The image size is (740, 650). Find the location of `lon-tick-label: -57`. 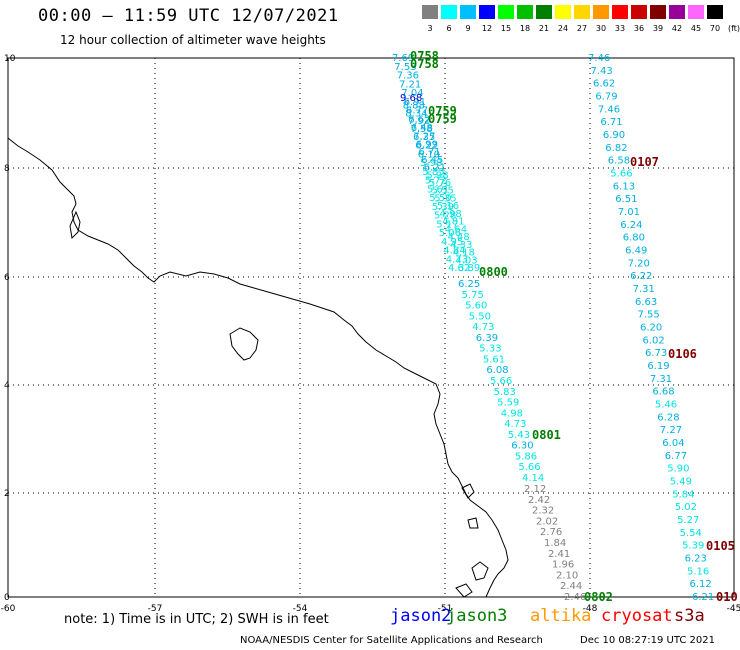

lon-tick-label: -57 is located at coordinates (155, 609).